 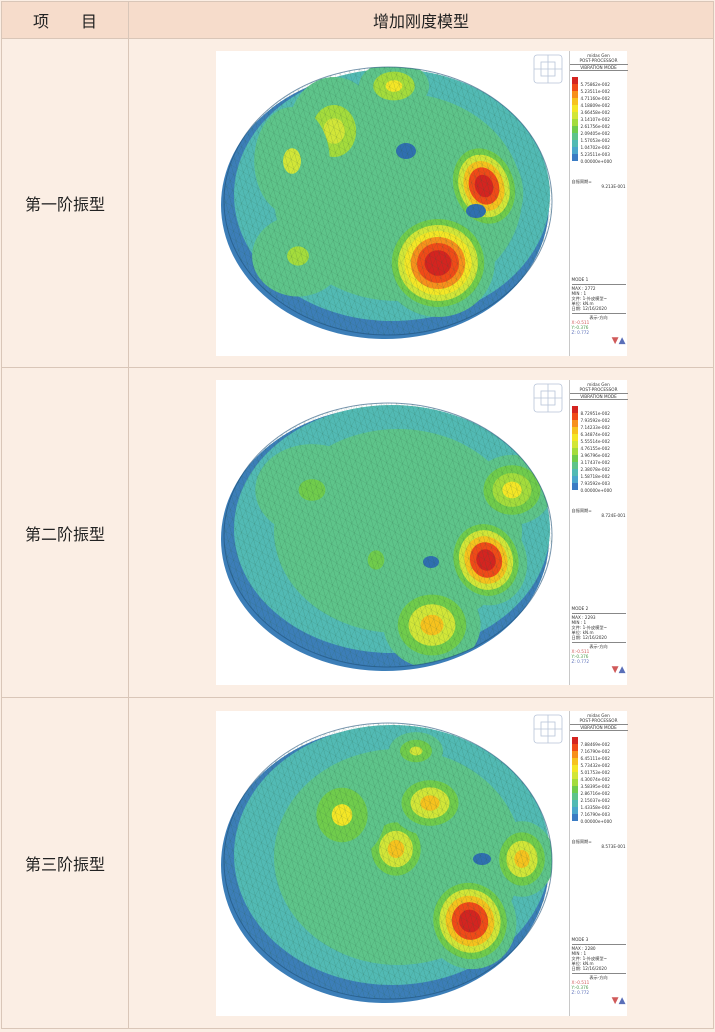 I want to click on date-label: 日期: 12/16/2020, so click(x=589, y=637).